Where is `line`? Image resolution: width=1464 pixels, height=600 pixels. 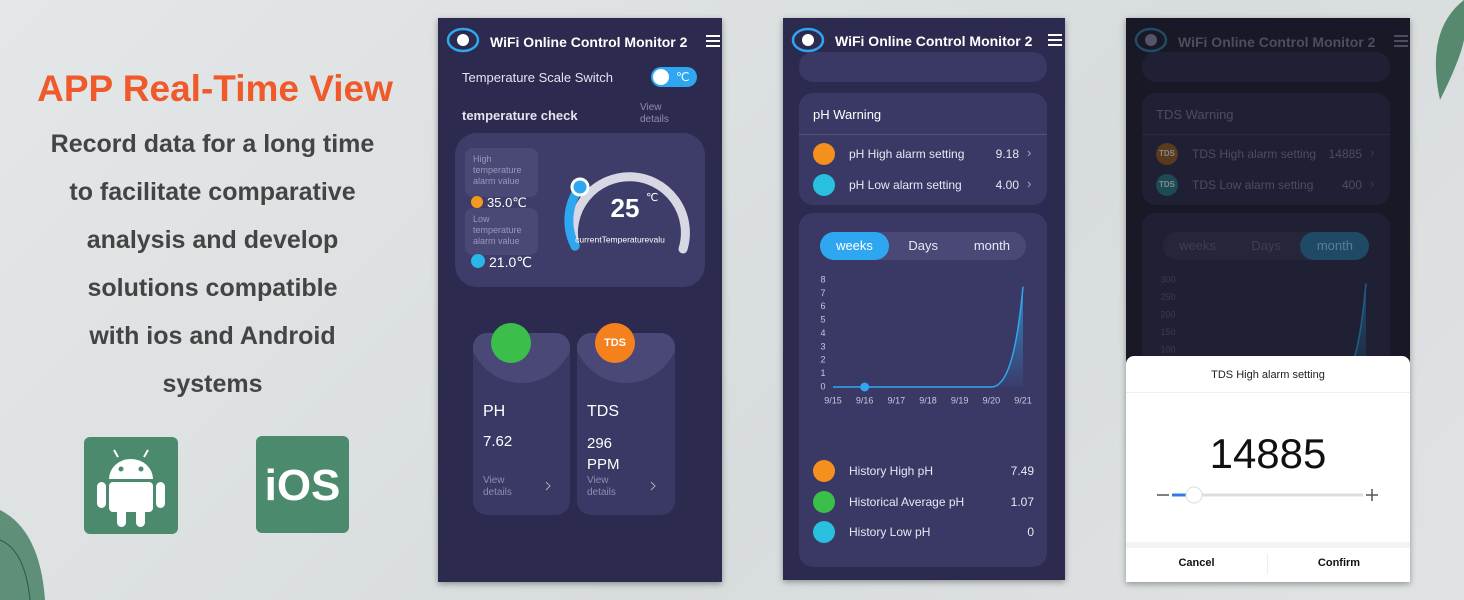
line is located at coordinates (928, 337).